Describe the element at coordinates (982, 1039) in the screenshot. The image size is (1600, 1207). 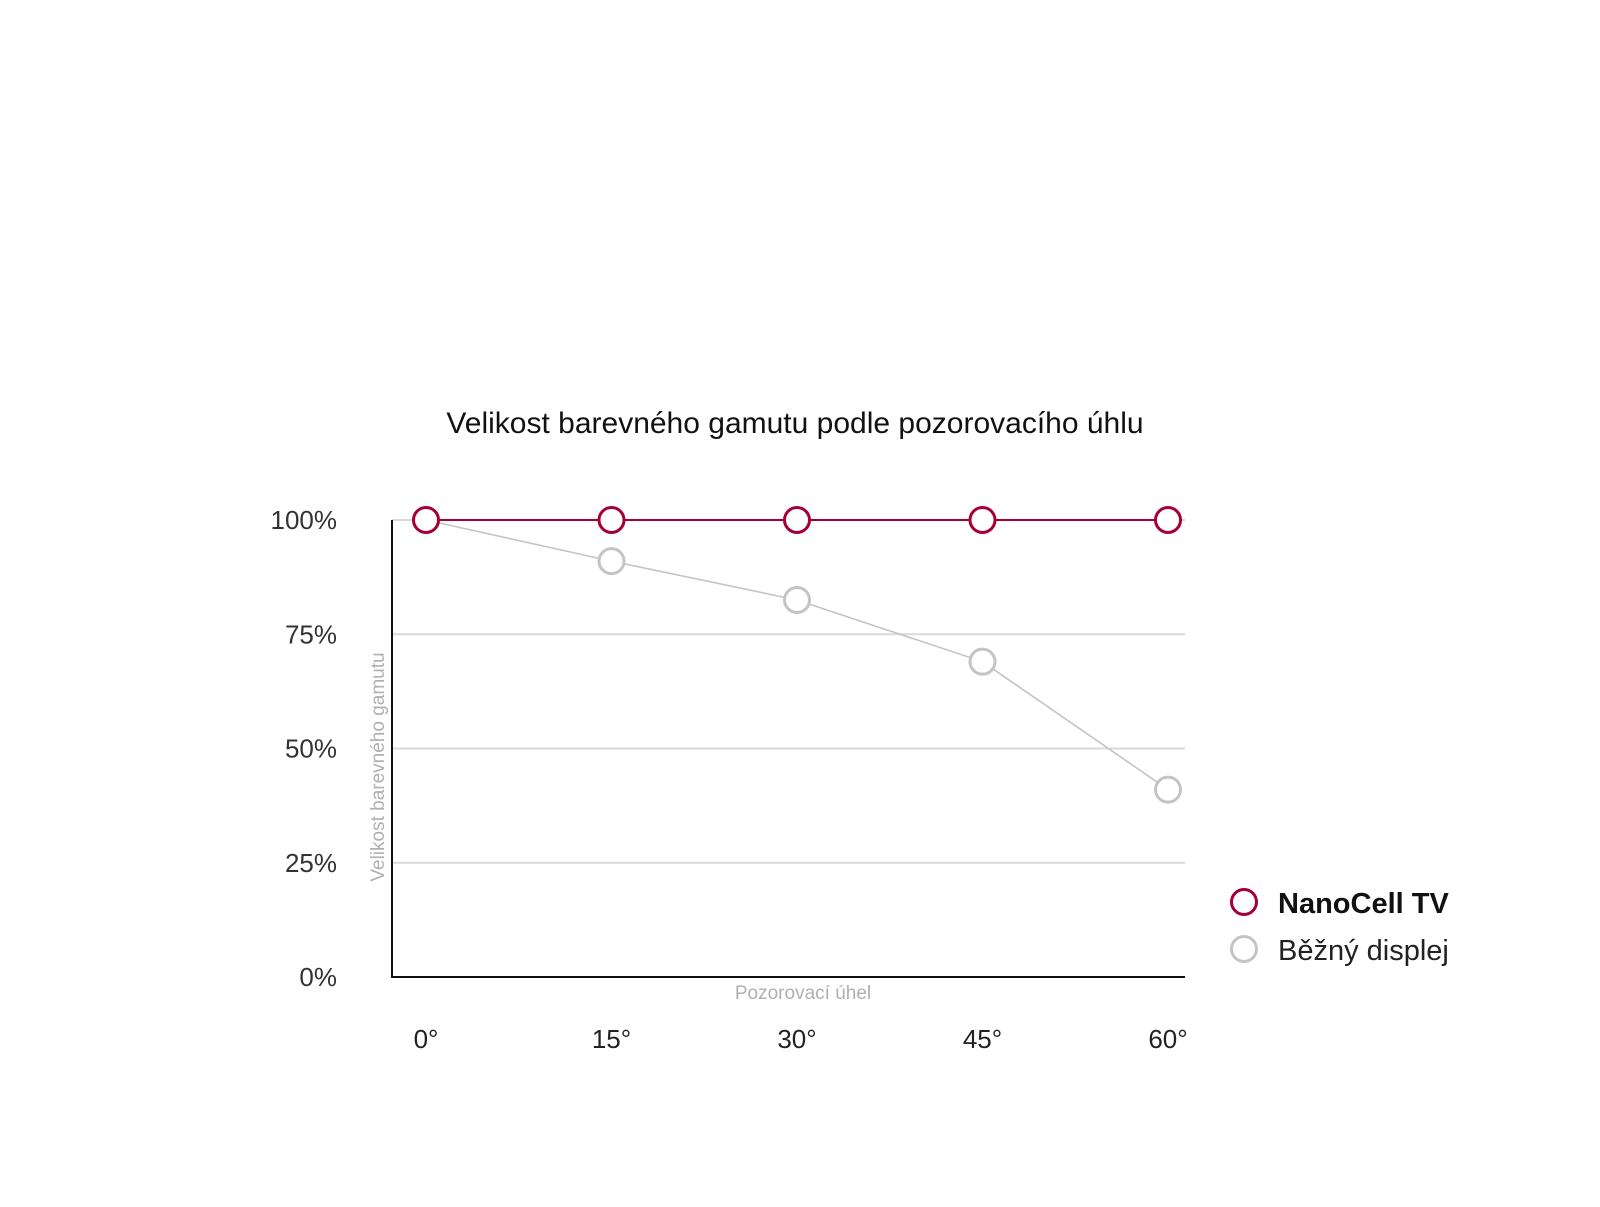
I see `x-tick-label: 45°` at that location.